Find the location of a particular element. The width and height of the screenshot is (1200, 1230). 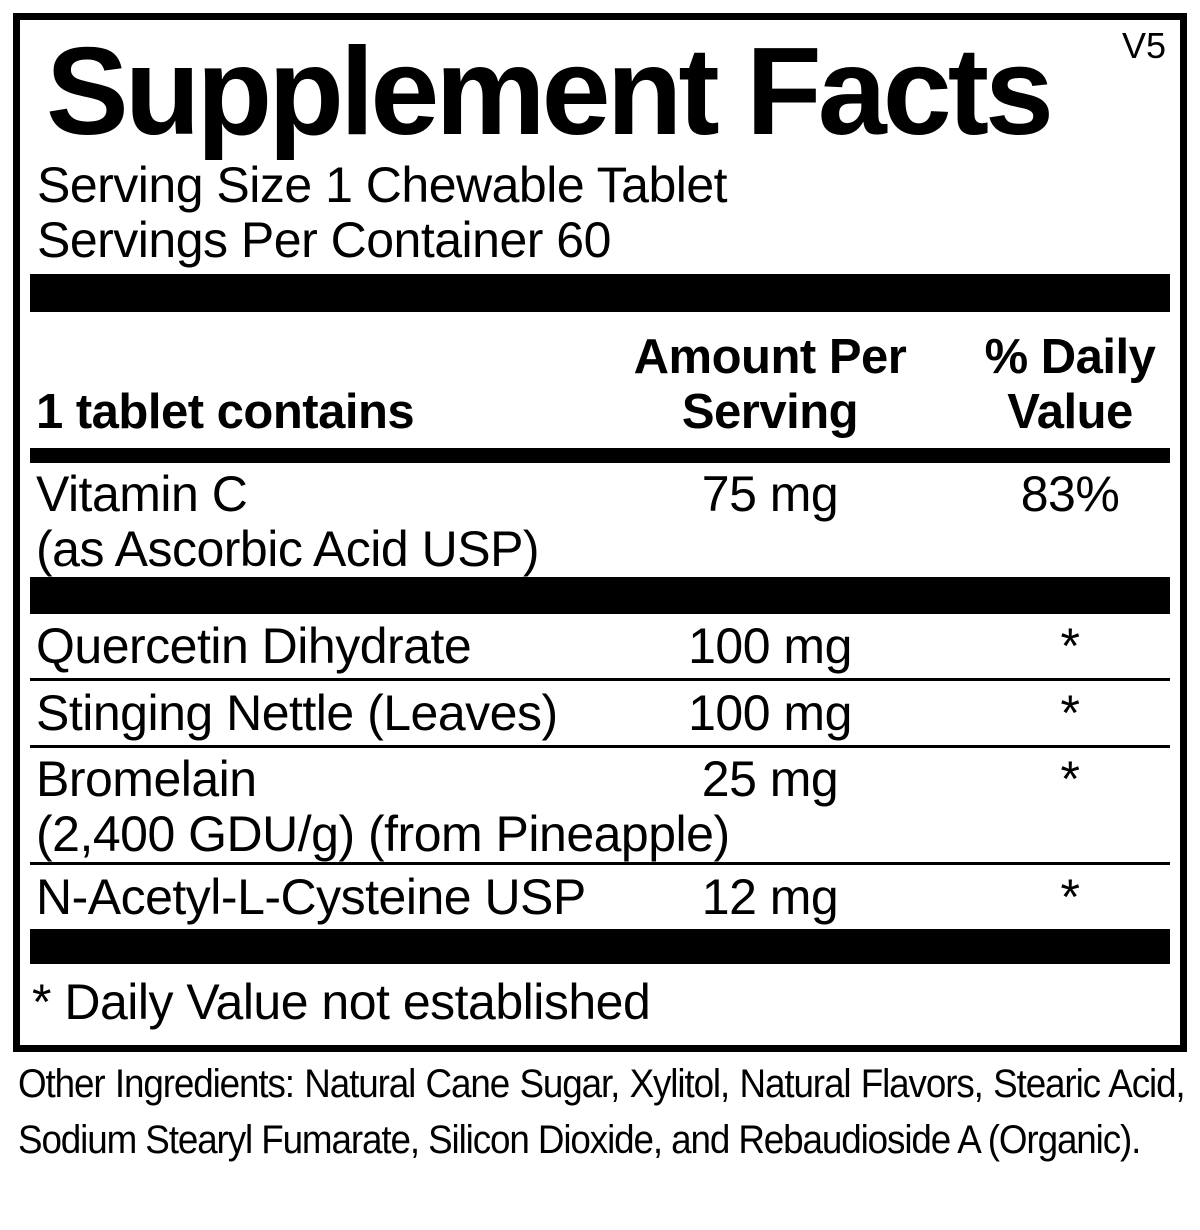

ingredient-amount: 75 mg is located at coordinates (770, 494).